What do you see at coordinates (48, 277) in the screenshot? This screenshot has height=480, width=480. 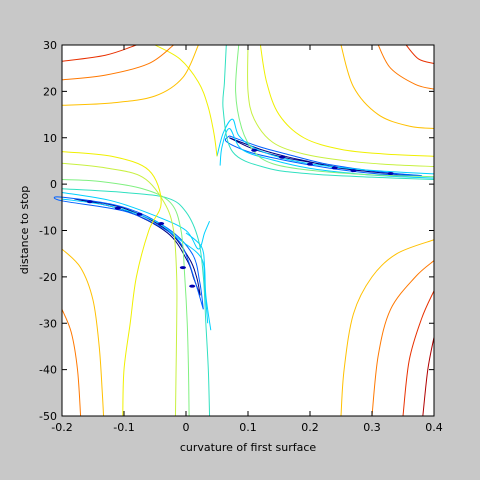 I see `y-tick-label-3: -20` at bounding box center [48, 277].